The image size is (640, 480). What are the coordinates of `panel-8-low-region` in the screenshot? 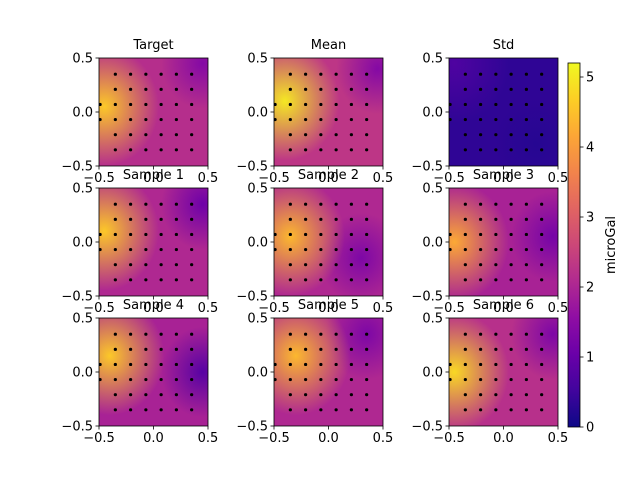 It's located at (534, 349).